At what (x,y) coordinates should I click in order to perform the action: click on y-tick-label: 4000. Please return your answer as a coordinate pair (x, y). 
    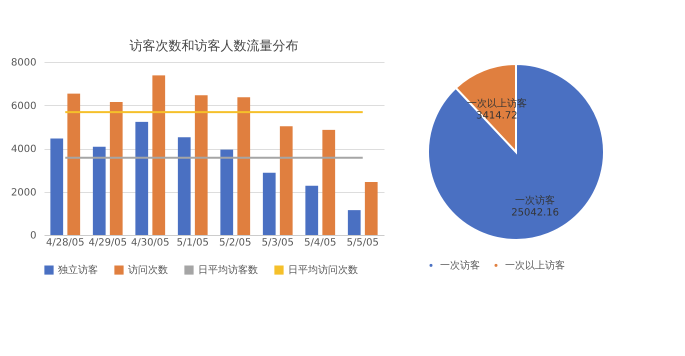
    Looking at the image, I should click on (23, 149).